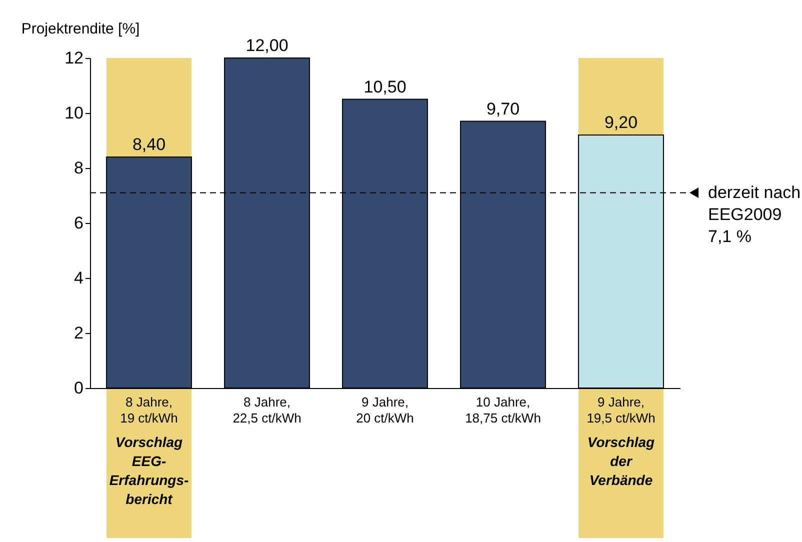 This screenshot has width=802, height=542. Describe the element at coordinates (79, 388) in the screenshot. I see `y-tick-label: 0` at that location.